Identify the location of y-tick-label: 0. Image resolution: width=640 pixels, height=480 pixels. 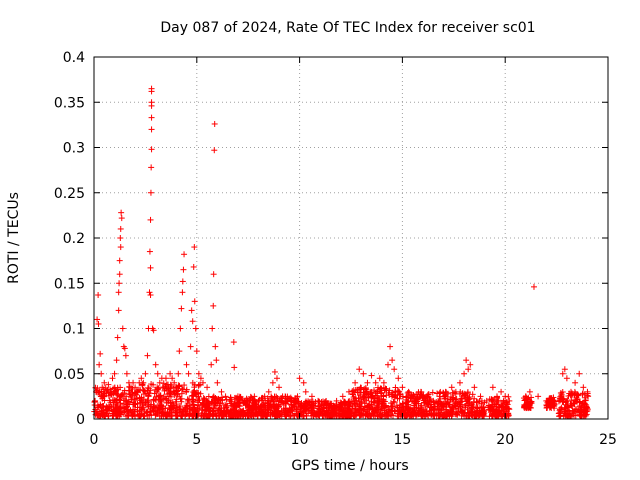
(80, 420).